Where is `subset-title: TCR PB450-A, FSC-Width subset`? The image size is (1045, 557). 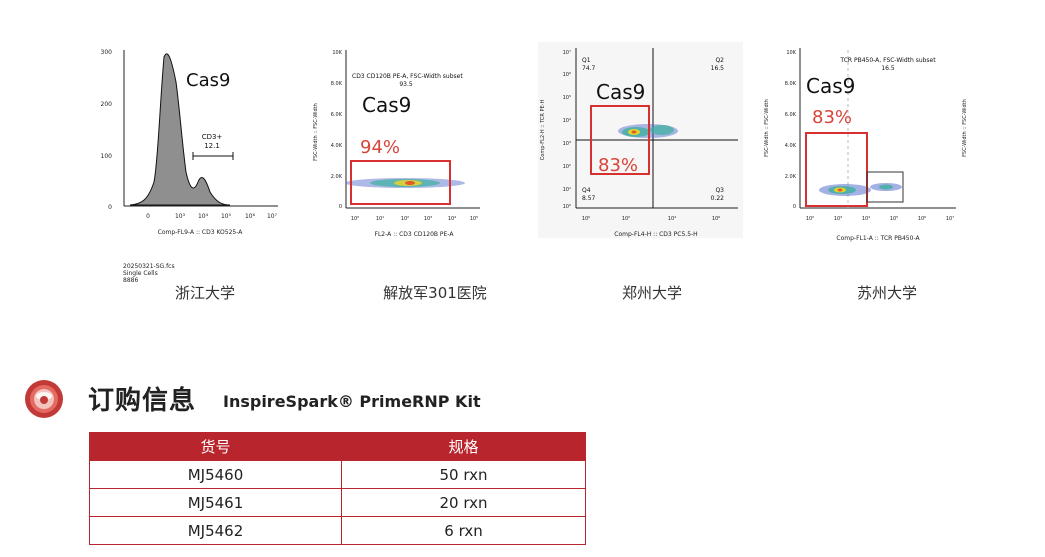 subset-title: TCR PB450-A, FSC-Width subset is located at coordinates (887, 60).